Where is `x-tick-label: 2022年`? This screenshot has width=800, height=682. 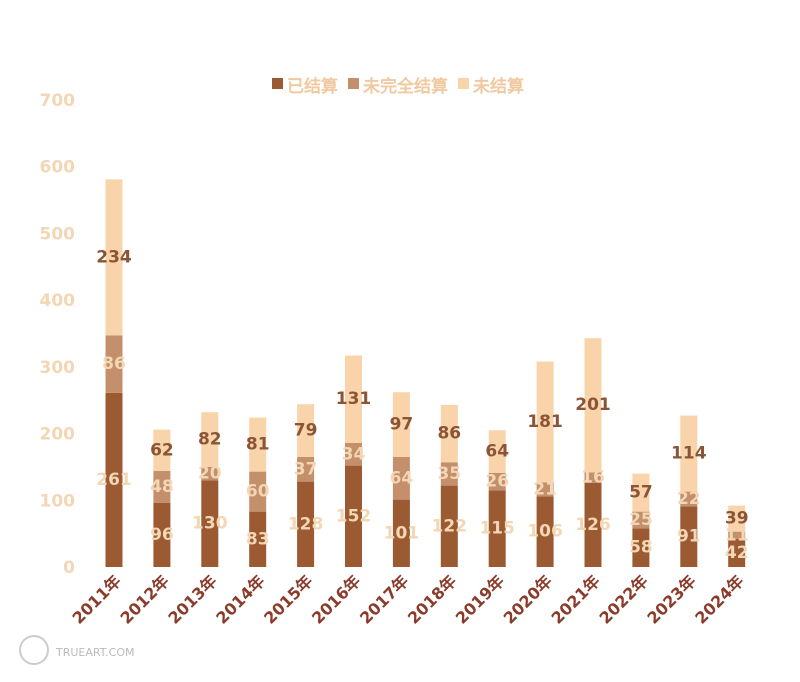 x-tick-label: 2022年 is located at coordinates (623, 599).